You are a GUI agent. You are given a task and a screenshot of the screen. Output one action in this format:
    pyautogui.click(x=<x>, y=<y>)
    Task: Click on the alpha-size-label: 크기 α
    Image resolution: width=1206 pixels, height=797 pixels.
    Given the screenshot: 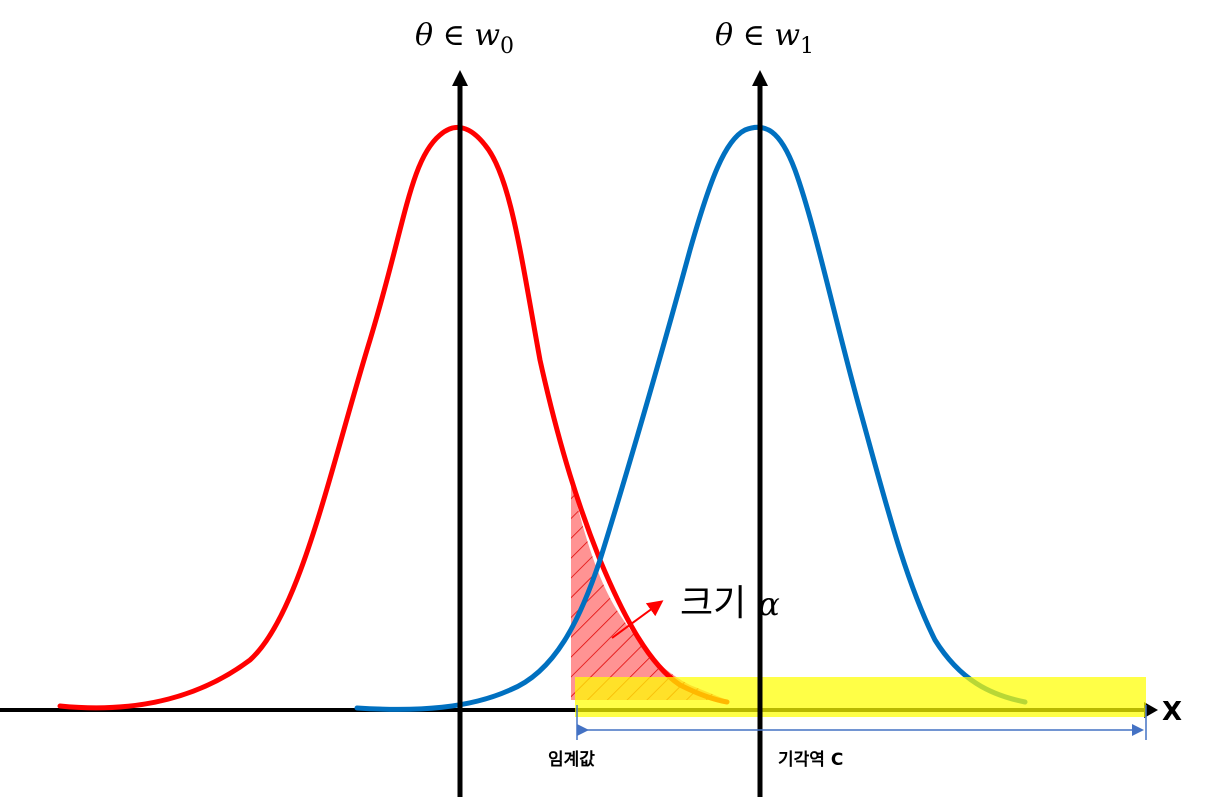 What is the action you would take?
    pyautogui.click(x=730, y=603)
    